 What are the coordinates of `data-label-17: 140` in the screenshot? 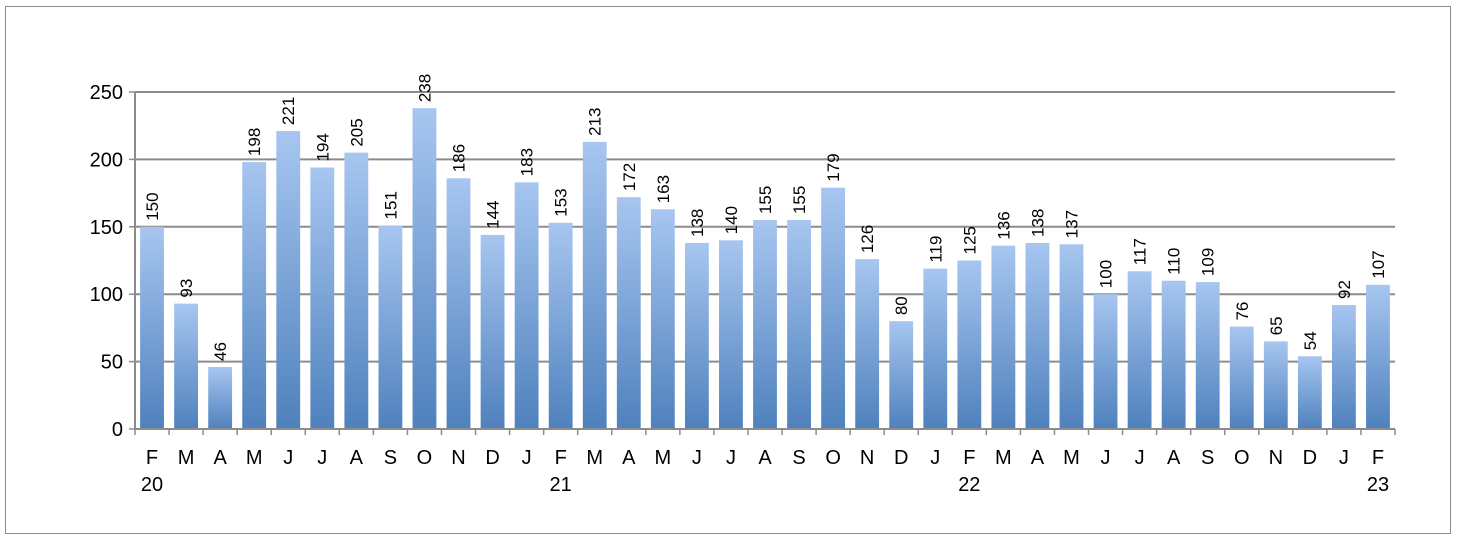 It's located at (731, 220).